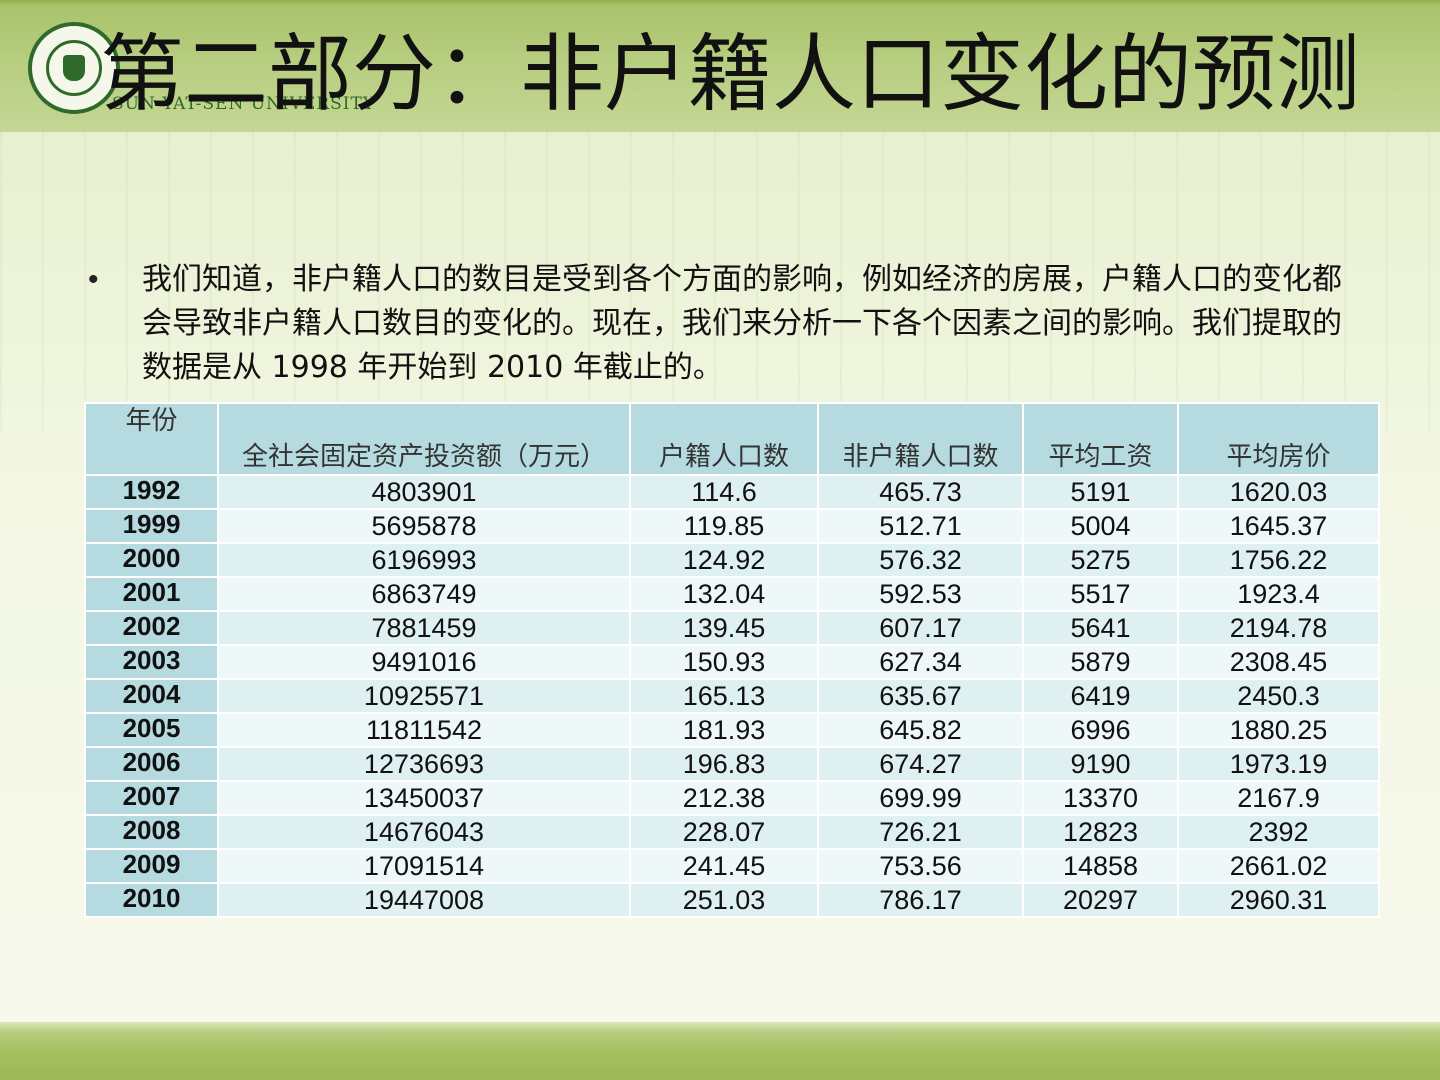  What do you see at coordinates (424, 730) in the screenshot?
I see `table-cell: 11811542` at bounding box center [424, 730].